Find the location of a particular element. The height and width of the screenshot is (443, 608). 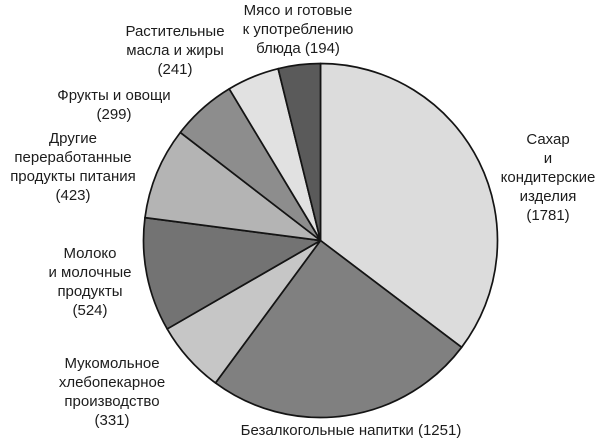

slice-label-vegetable-oils: Растительные масла и жиры (241) is located at coordinates (175, 50).